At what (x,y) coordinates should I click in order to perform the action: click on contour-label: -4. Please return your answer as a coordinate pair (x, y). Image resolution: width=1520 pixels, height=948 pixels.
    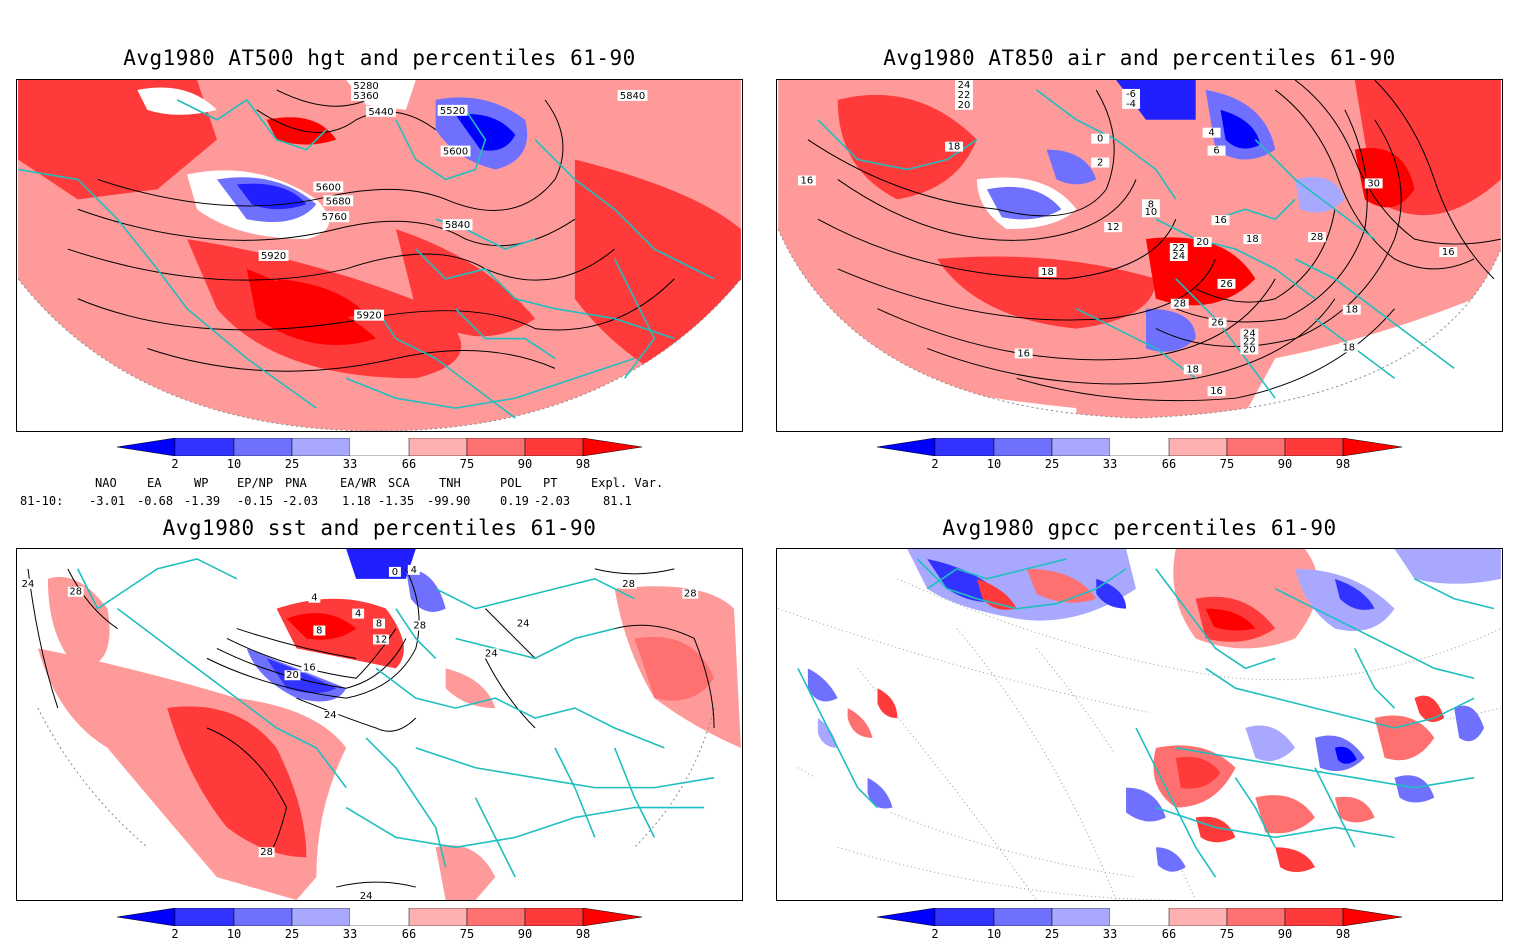
    Looking at the image, I should click on (1131, 104).